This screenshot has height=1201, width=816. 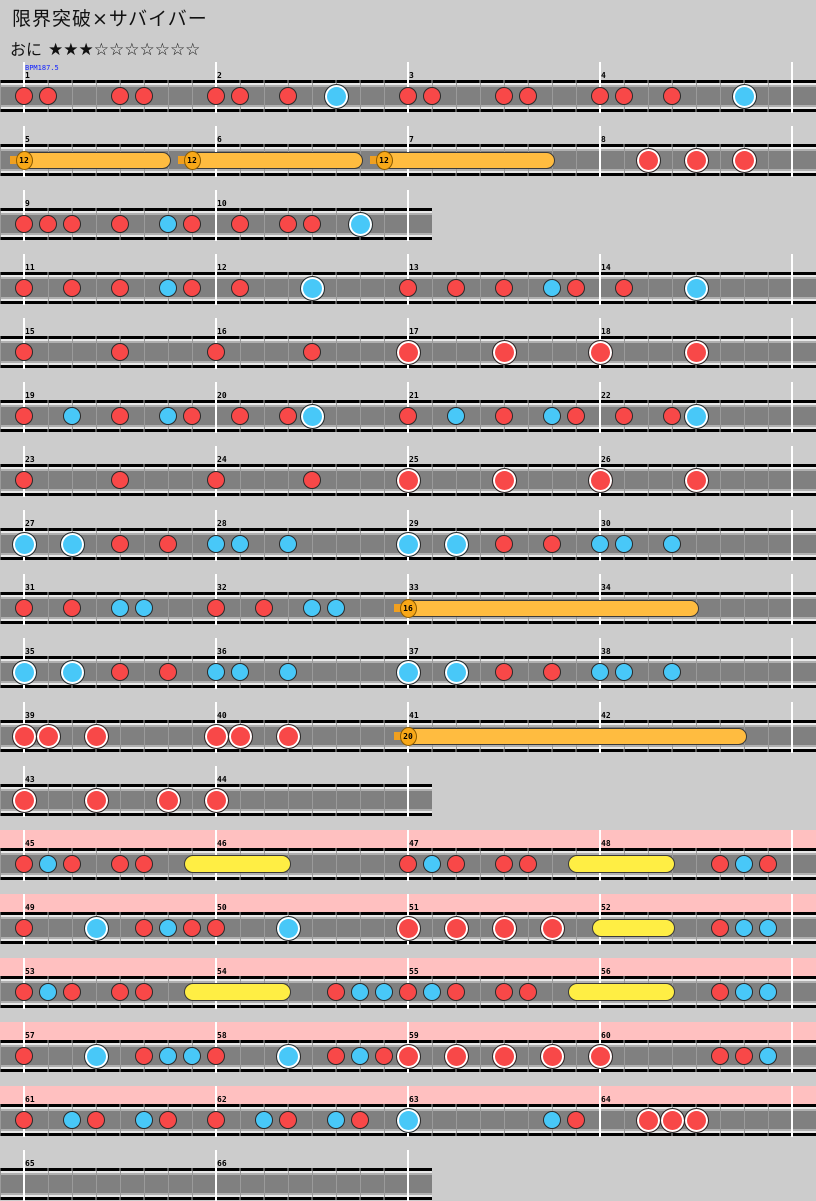 I want to click on big-don-note, so click(x=552, y=928).